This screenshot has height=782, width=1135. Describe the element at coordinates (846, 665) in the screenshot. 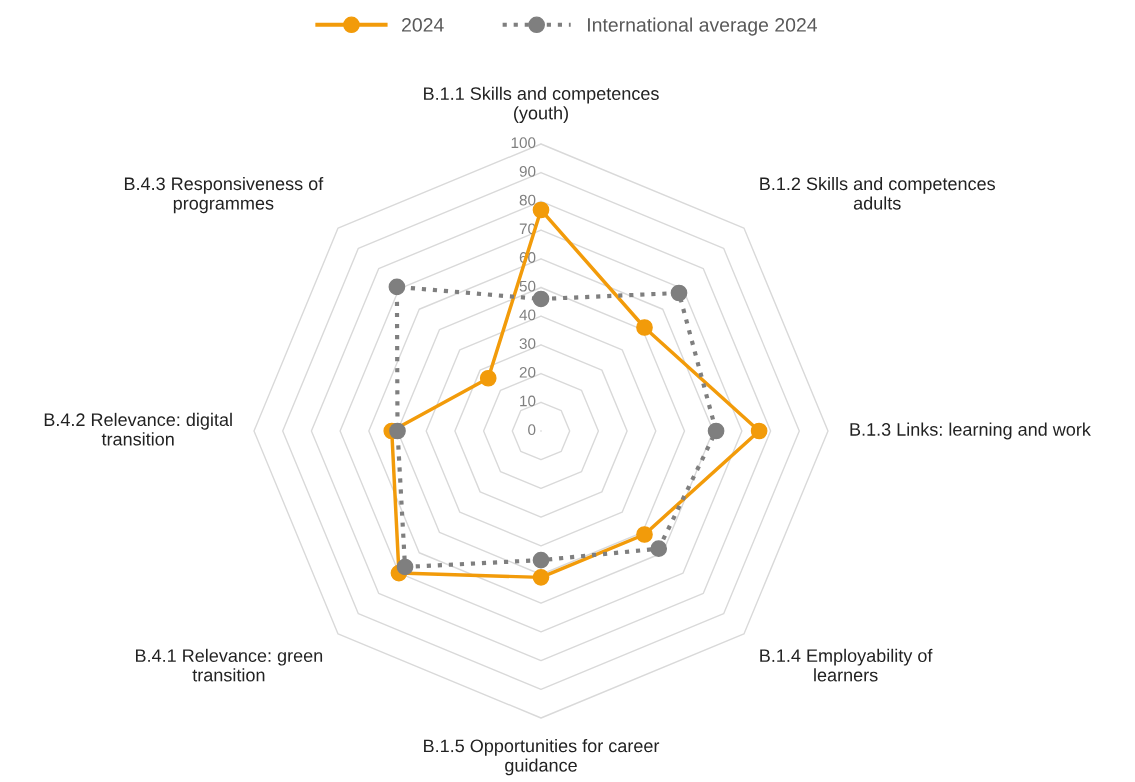

I see `spoke-label: B.1.4 Employability of learners` at that location.